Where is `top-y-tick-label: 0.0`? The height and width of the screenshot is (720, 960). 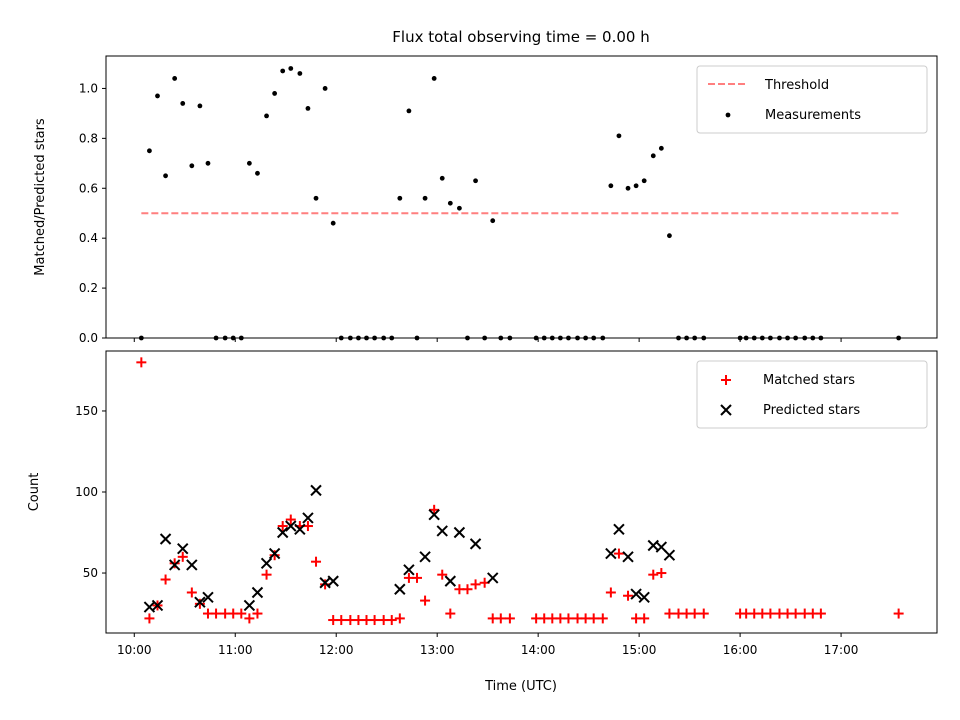 top-y-tick-label: 0.0 is located at coordinates (88, 338).